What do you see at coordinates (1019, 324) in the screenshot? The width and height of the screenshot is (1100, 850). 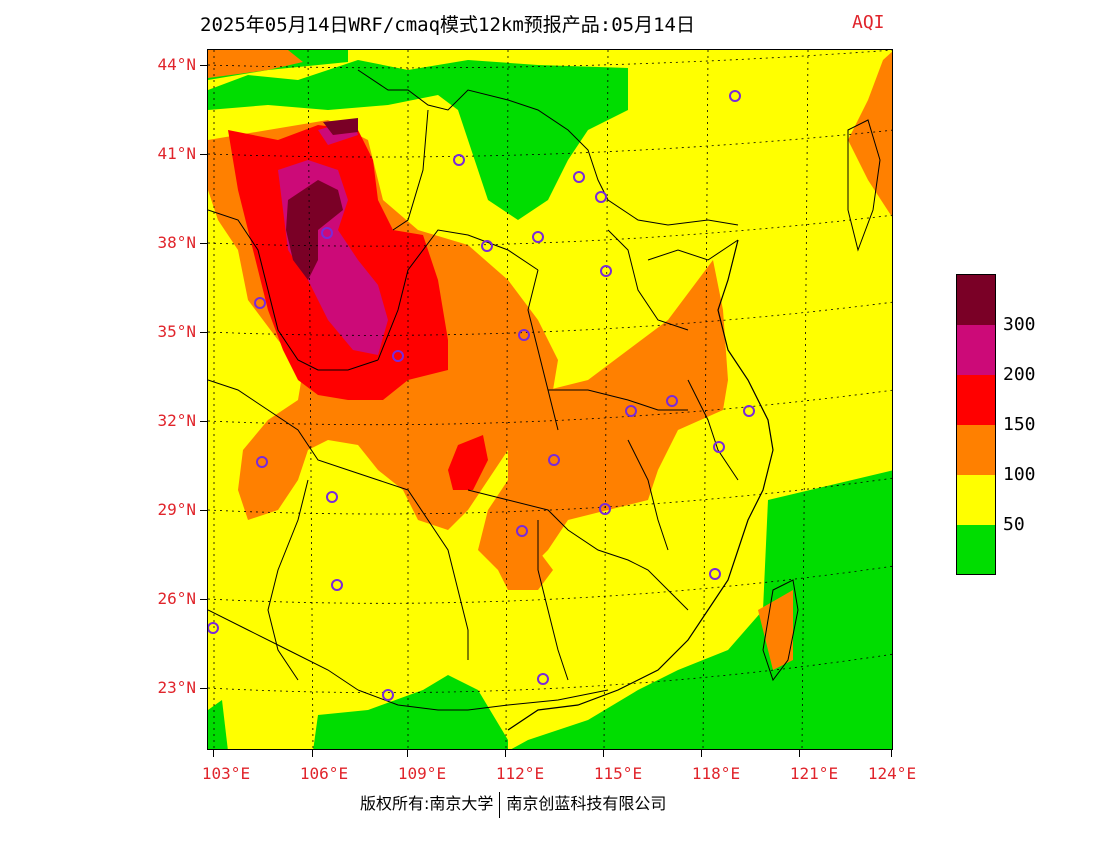 I see `legend-label-300: 300` at bounding box center [1019, 324].